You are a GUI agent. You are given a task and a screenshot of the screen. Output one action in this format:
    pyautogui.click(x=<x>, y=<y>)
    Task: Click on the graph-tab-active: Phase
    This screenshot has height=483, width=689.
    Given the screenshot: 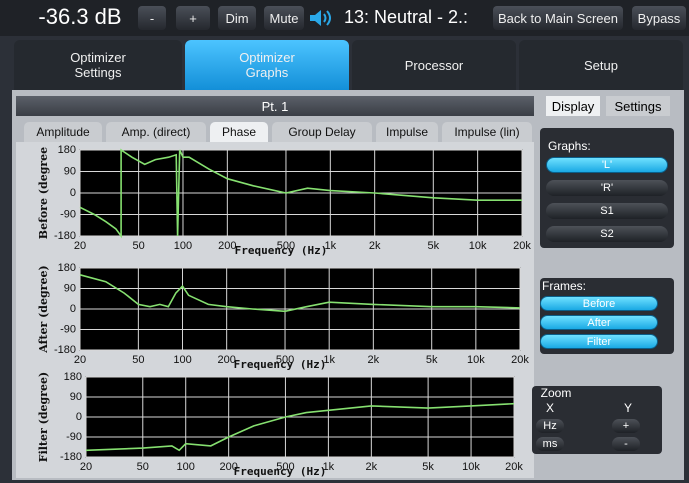 What is the action you would take?
    pyautogui.click(x=239, y=132)
    